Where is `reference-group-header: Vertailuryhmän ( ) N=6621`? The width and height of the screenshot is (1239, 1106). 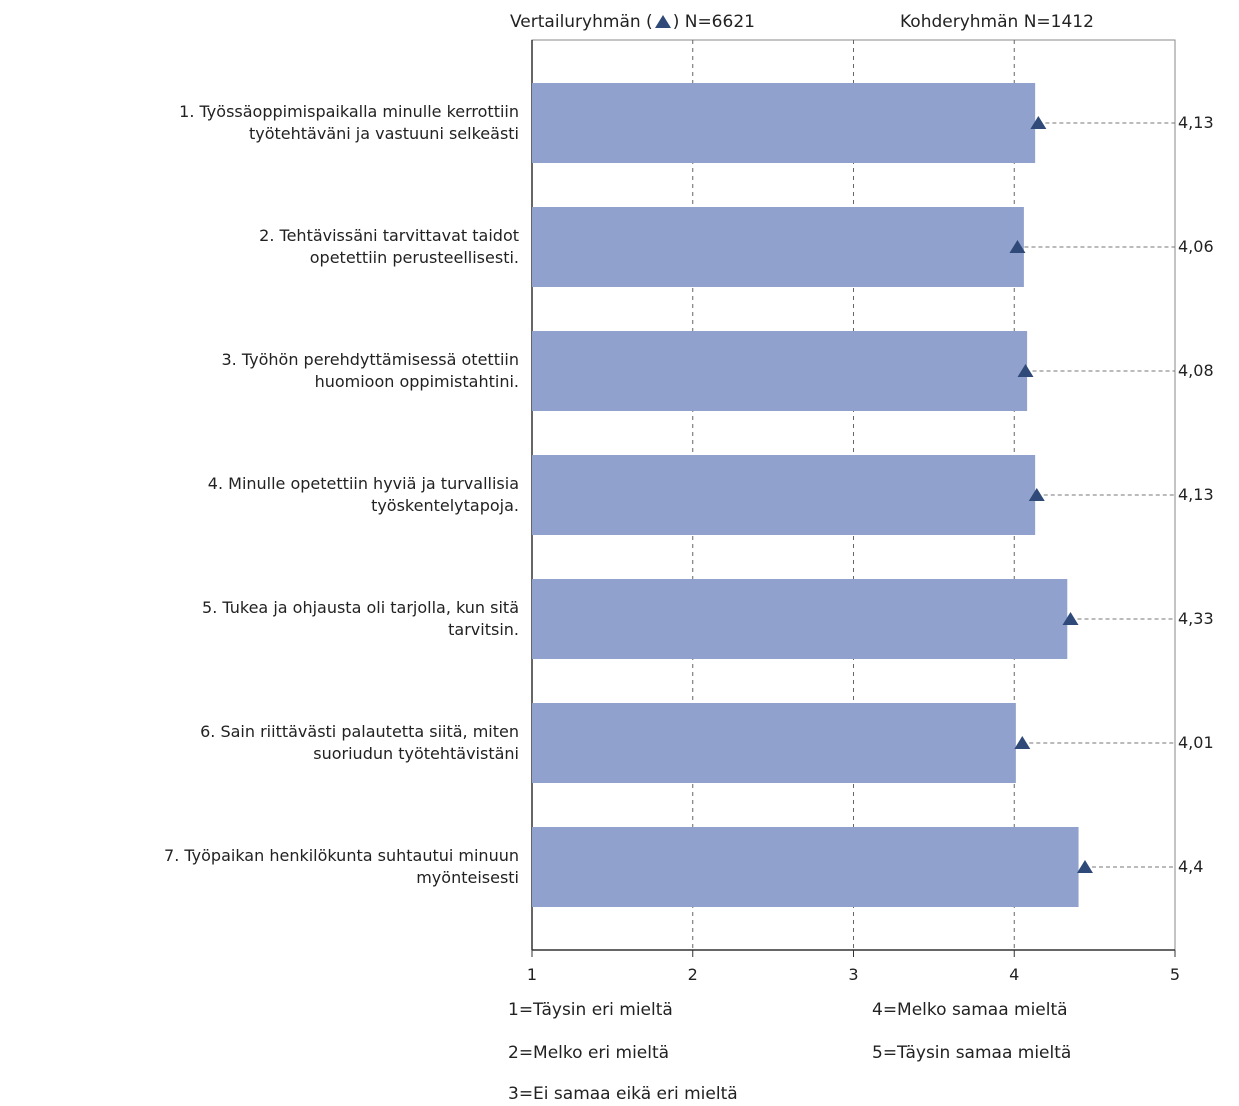
reference-group-header: Vertailuryhmän ( ) N=6621 is located at coordinates (632, 22).